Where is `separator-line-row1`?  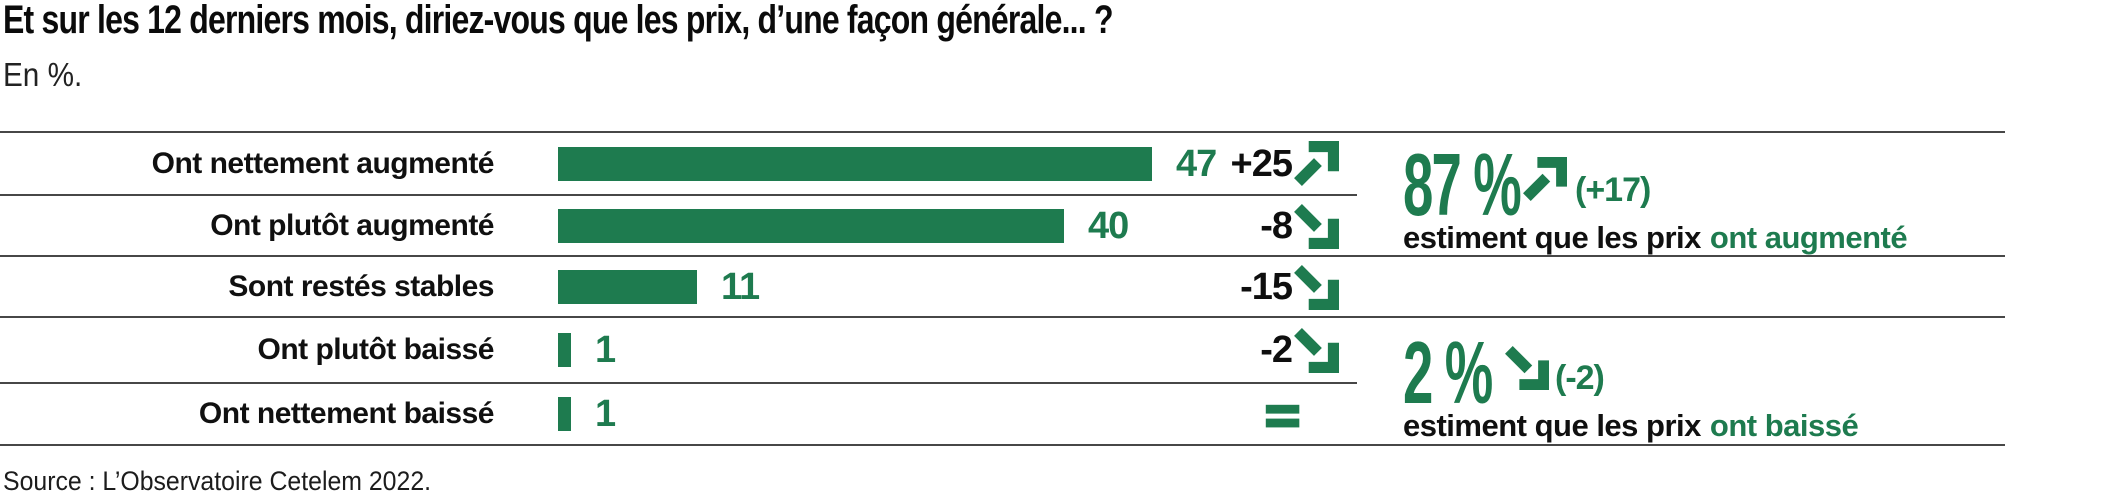 separator-line-row1 is located at coordinates (678, 195).